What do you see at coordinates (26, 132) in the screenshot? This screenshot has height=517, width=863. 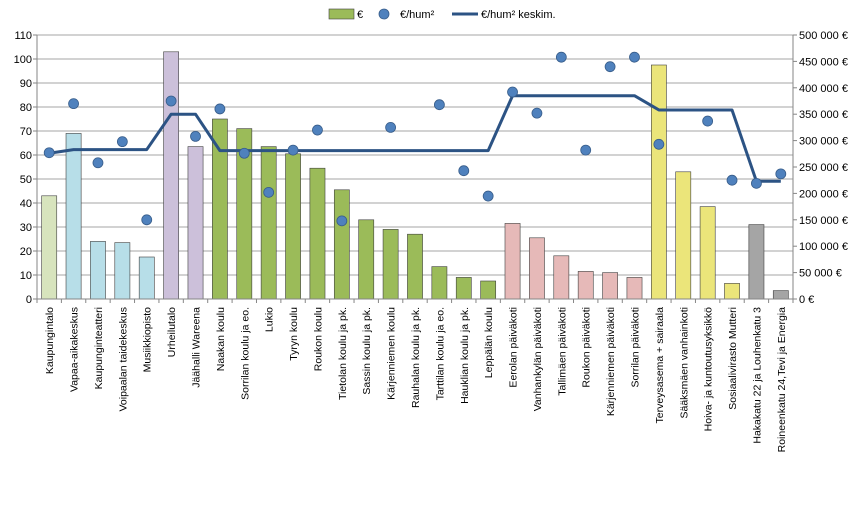 I see `left-axis-tick-label: 70` at bounding box center [26, 132].